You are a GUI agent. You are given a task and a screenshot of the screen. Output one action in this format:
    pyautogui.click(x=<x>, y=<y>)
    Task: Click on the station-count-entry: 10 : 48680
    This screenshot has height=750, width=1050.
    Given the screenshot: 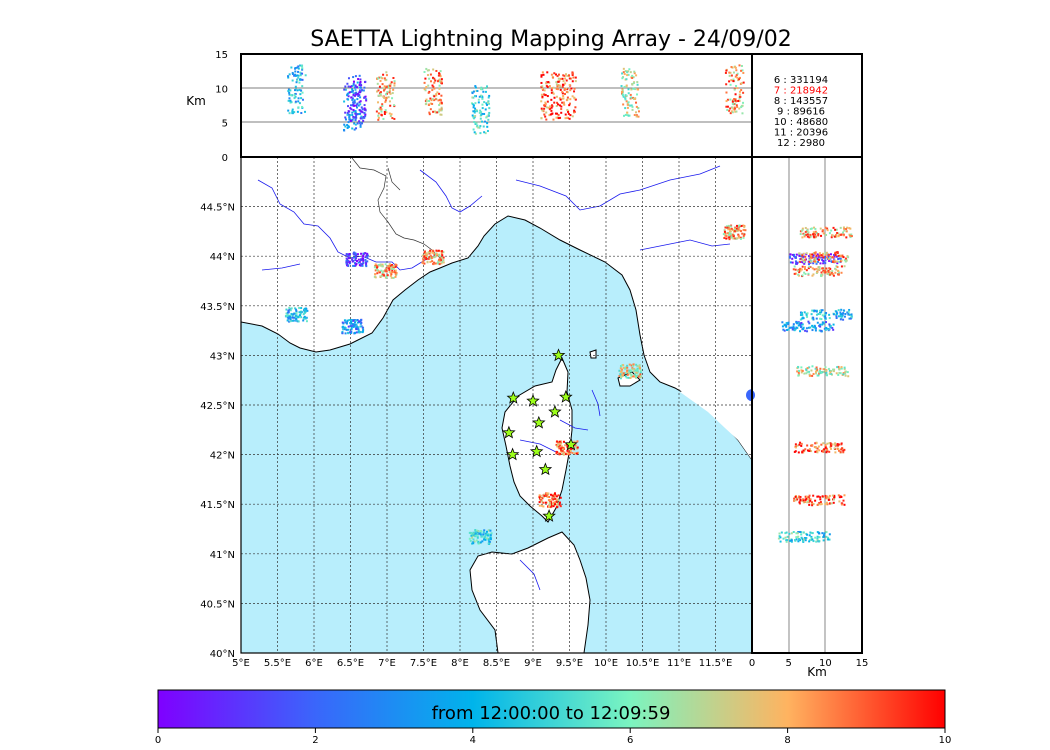 What is the action you would take?
    pyautogui.click(x=801, y=122)
    